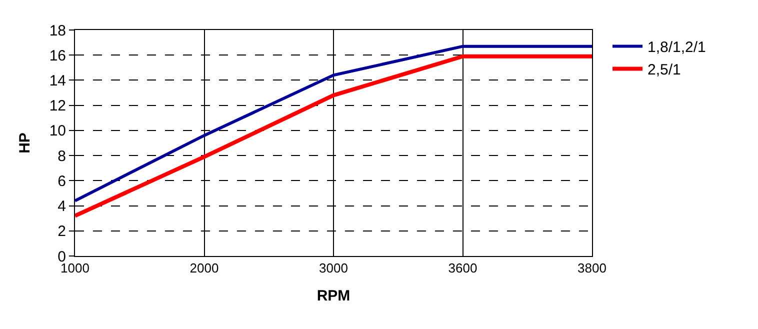 Image resolution: width=758 pixels, height=329 pixels. I want to click on y-tick-label: 6, so click(62, 181).